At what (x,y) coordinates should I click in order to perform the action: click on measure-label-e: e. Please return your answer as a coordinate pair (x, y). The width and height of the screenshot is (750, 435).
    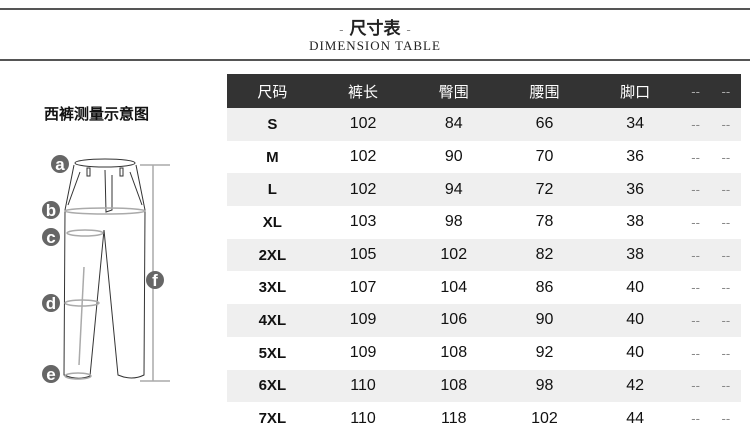
    Looking at the image, I should click on (51, 374).